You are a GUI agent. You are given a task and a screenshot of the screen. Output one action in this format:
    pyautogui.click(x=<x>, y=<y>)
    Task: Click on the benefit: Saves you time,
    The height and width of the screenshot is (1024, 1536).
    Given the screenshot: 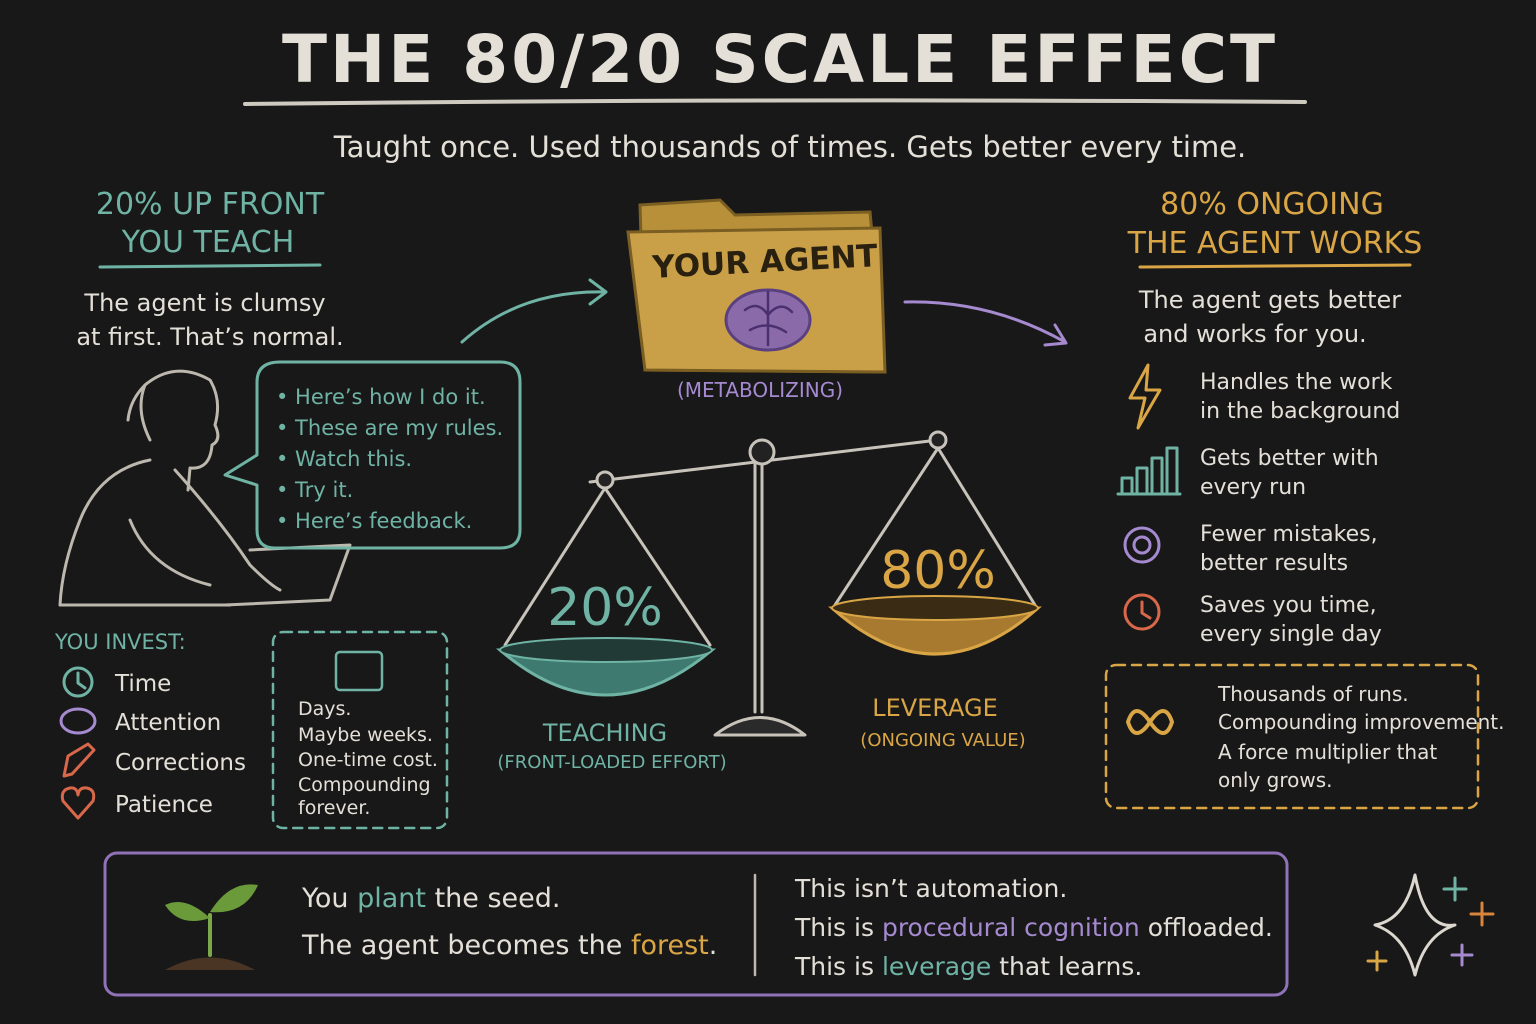 What is the action you would take?
    pyautogui.click(x=1288, y=605)
    